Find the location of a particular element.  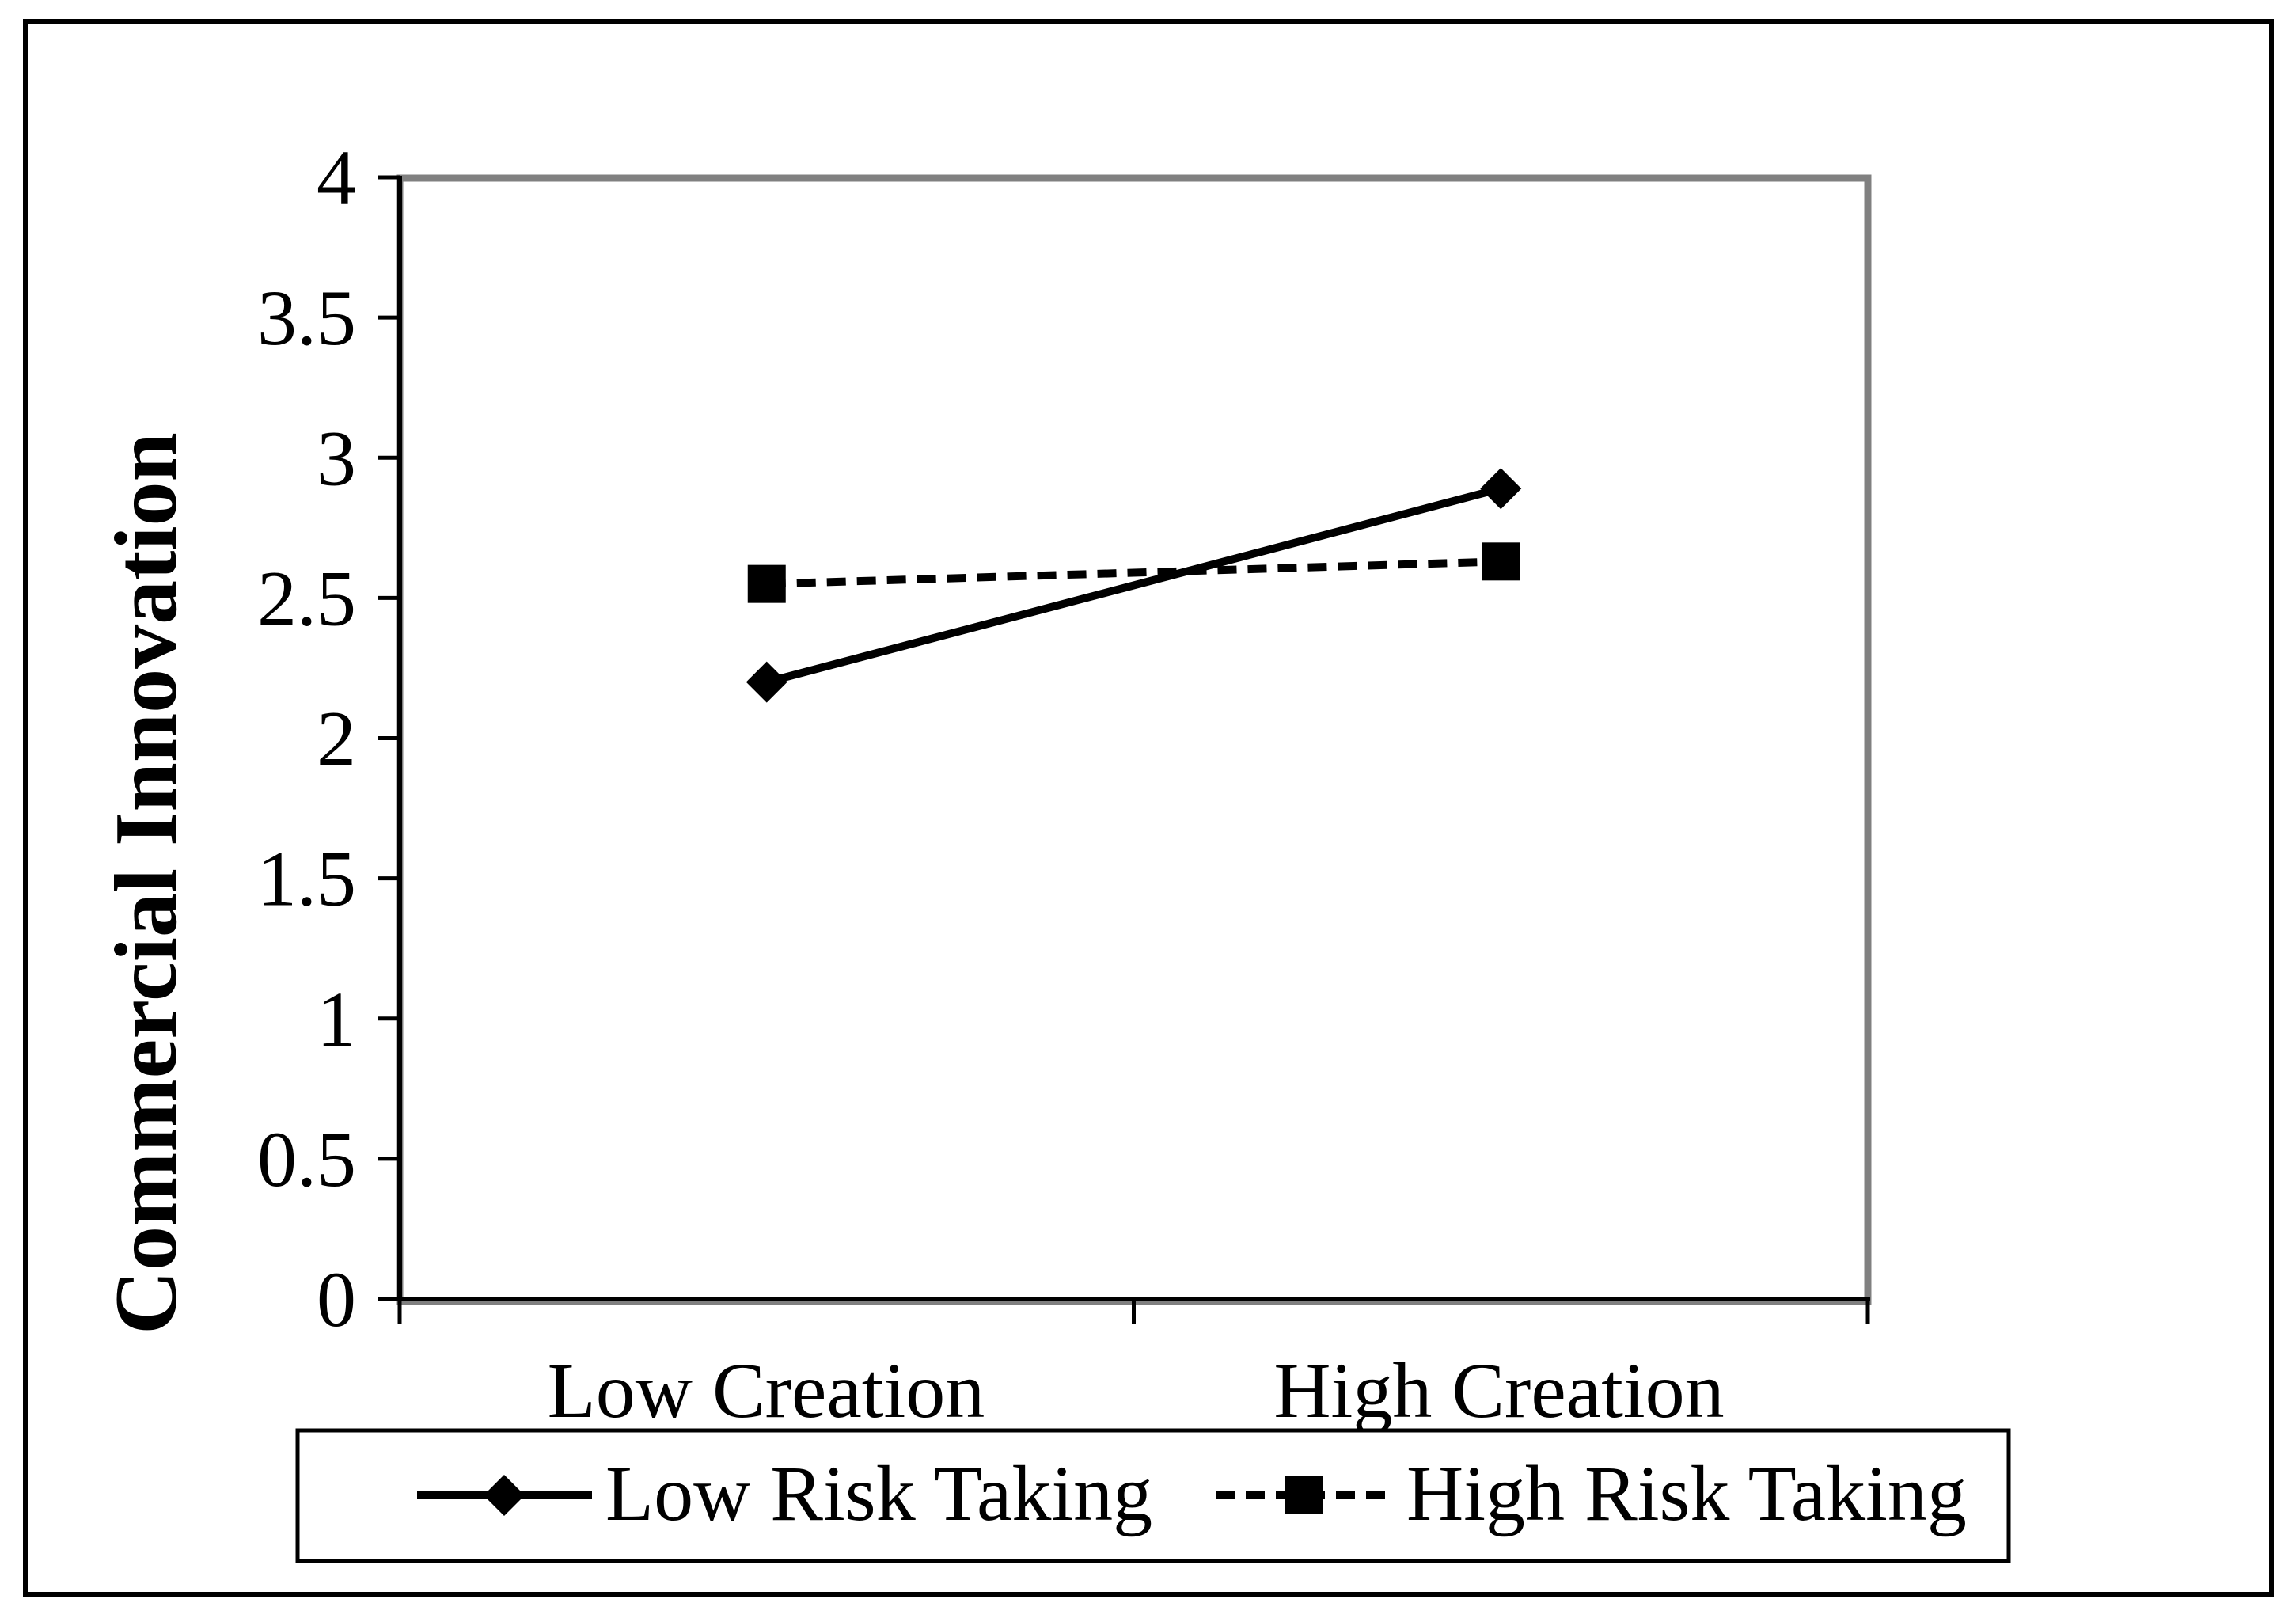

y-tick-label: 3 is located at coordinates (336, 458).